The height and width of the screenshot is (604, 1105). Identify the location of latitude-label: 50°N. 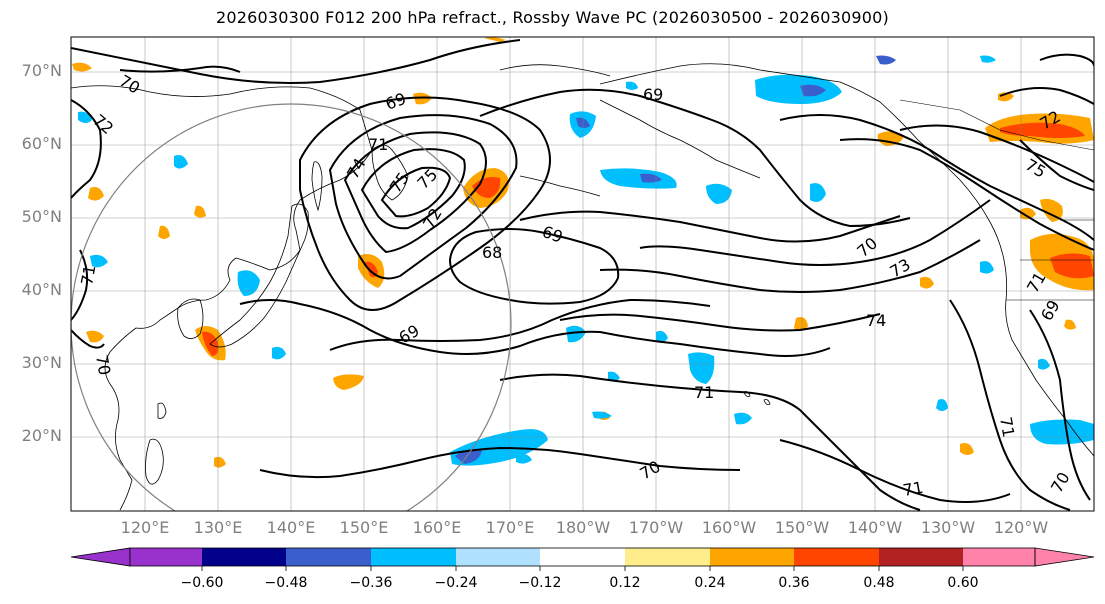
(41, 216).